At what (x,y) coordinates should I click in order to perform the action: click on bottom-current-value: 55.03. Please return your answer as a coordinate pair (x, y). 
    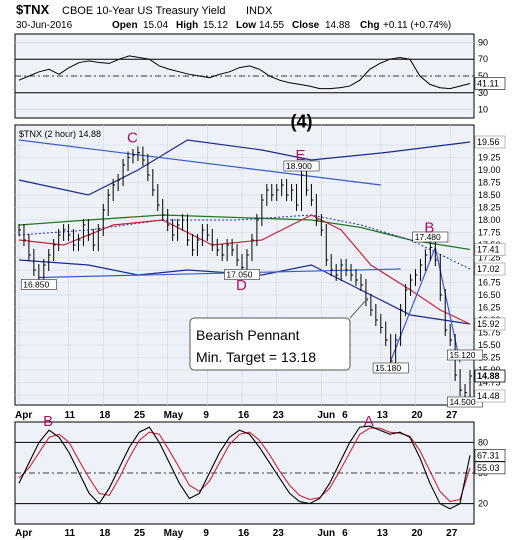
    Looking at the image, I should click on (488, 468).